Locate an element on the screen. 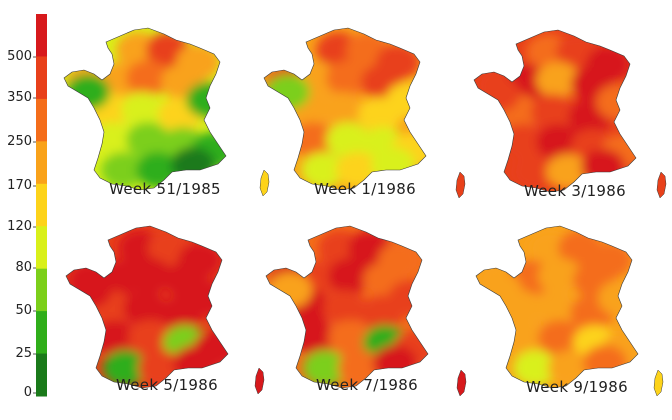 The height and width of the screenshot is (420, 672). map-panel: Week 3/1986 is located at coordinates (571, 124).